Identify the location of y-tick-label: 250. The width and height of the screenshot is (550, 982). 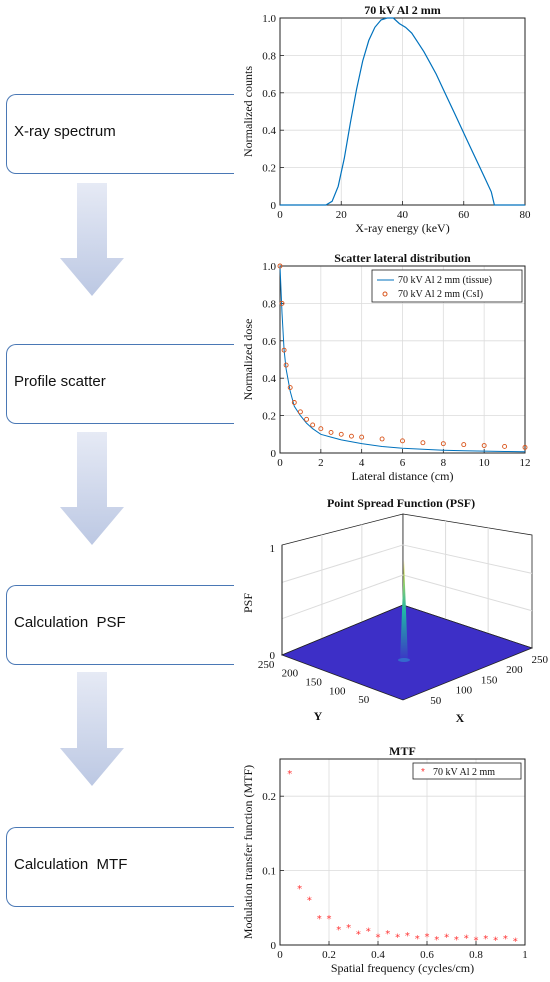
(266, 665).